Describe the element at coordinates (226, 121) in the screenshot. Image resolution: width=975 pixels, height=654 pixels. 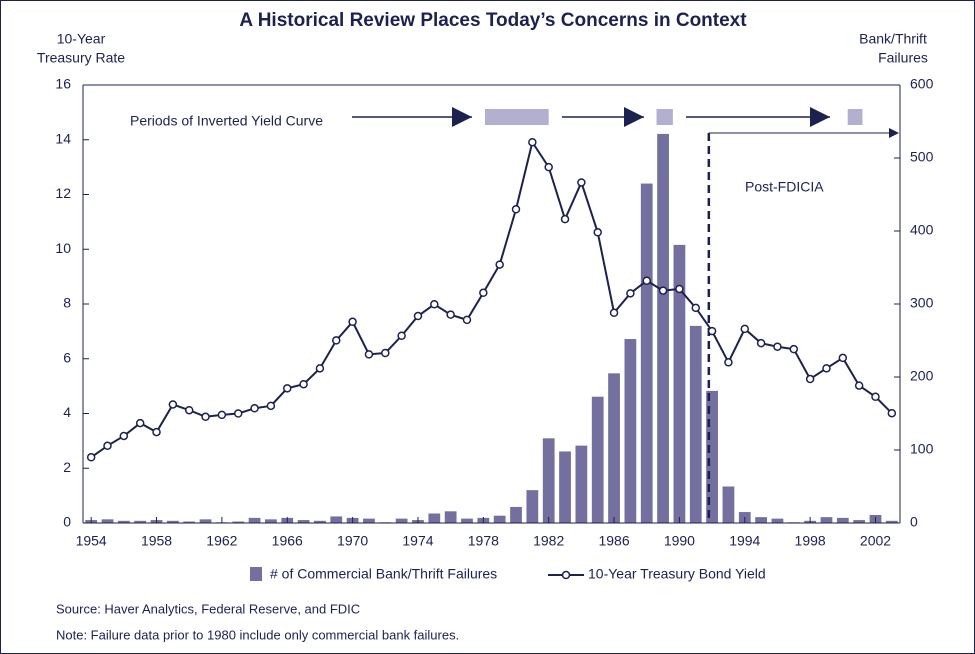
I see `annotation: Periods of Inverted Yield Curve` at that location.